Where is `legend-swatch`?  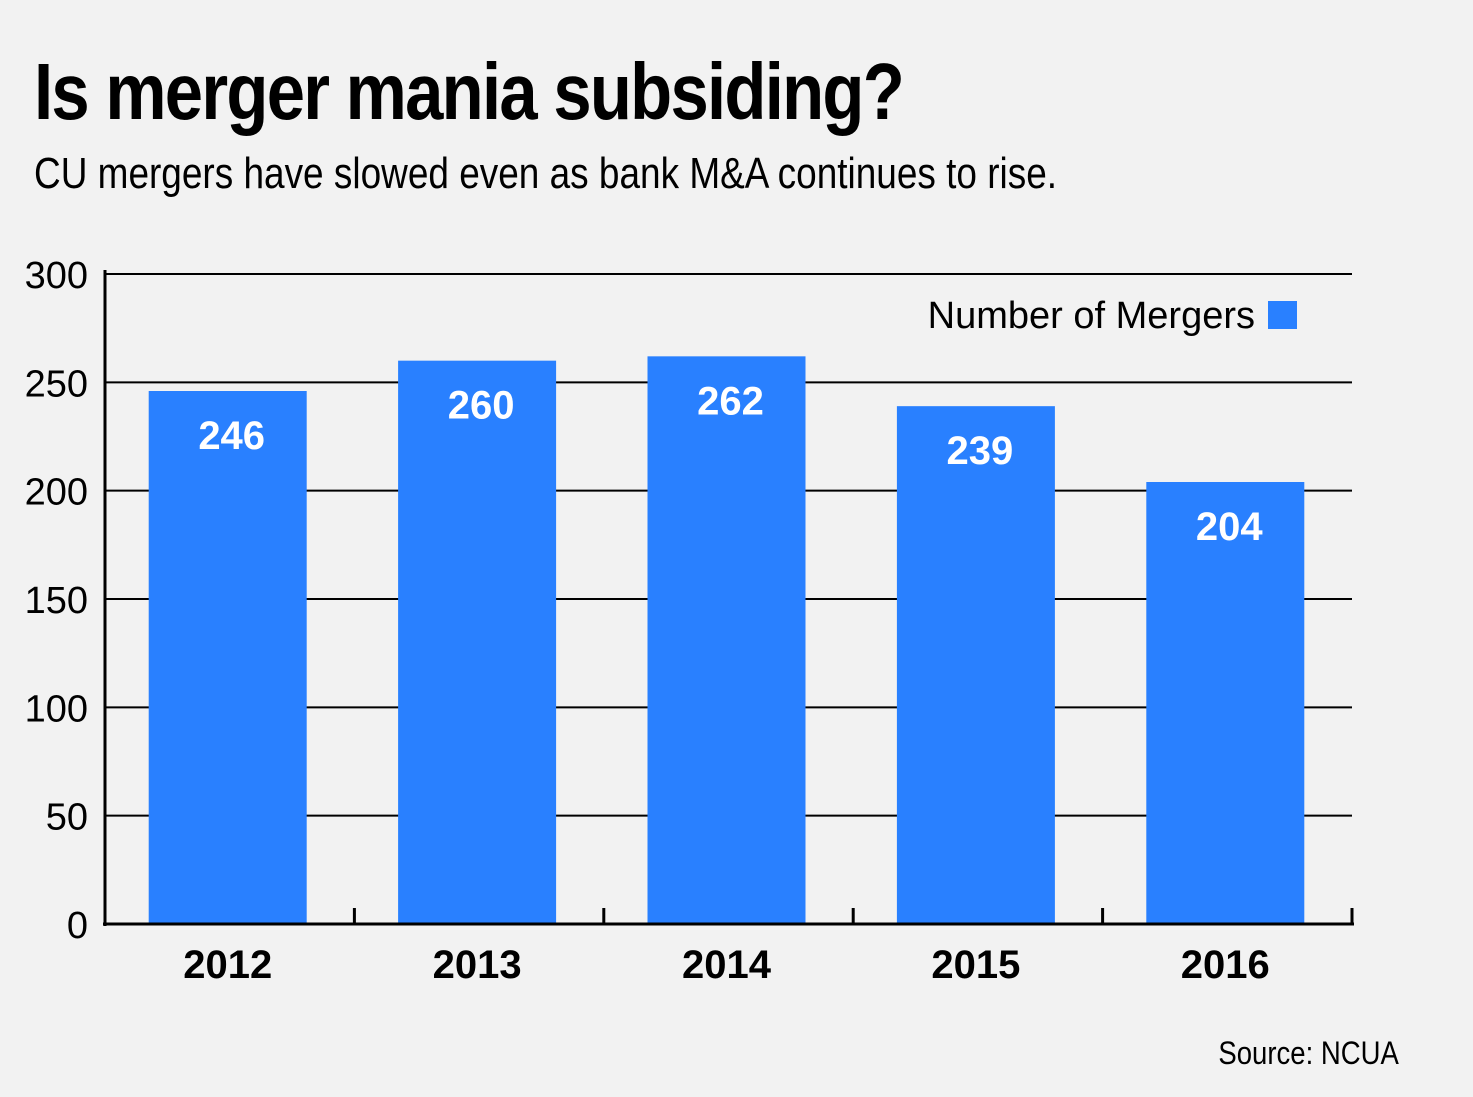 legend-swatch is located at coordinates (1282, 315).